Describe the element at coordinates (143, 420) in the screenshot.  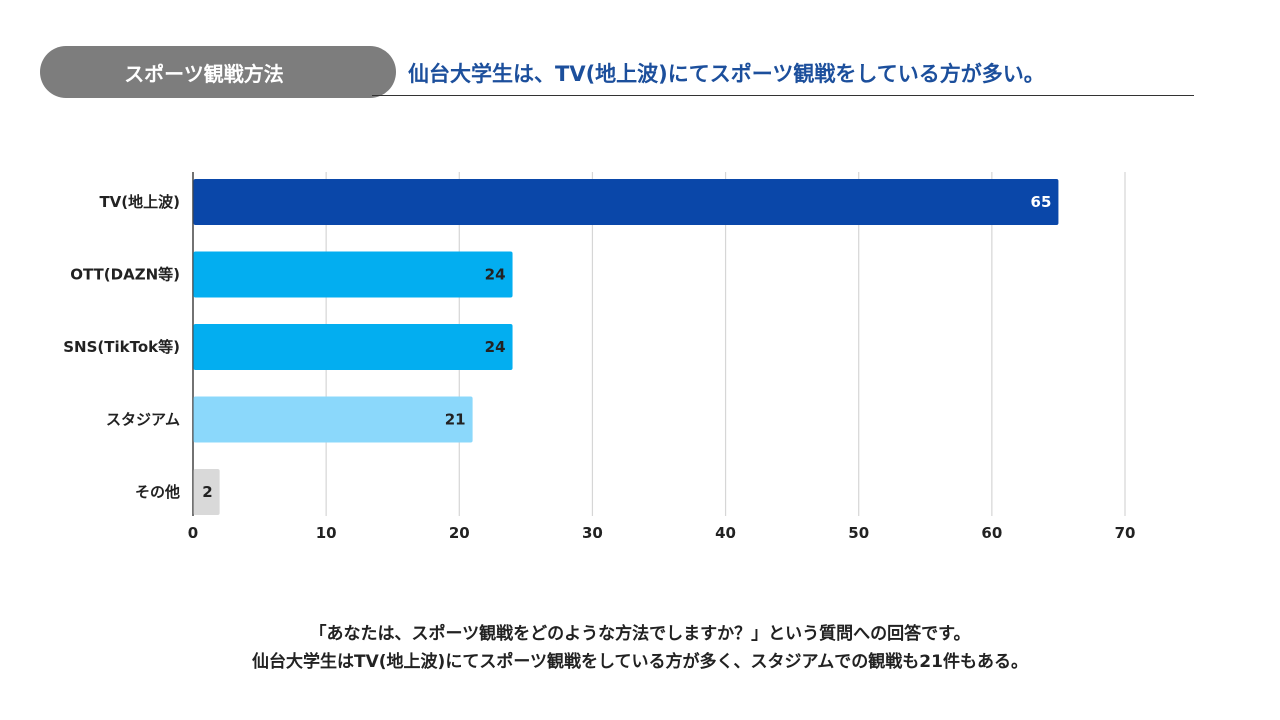
I see `category-label: スタジアム` at that location.